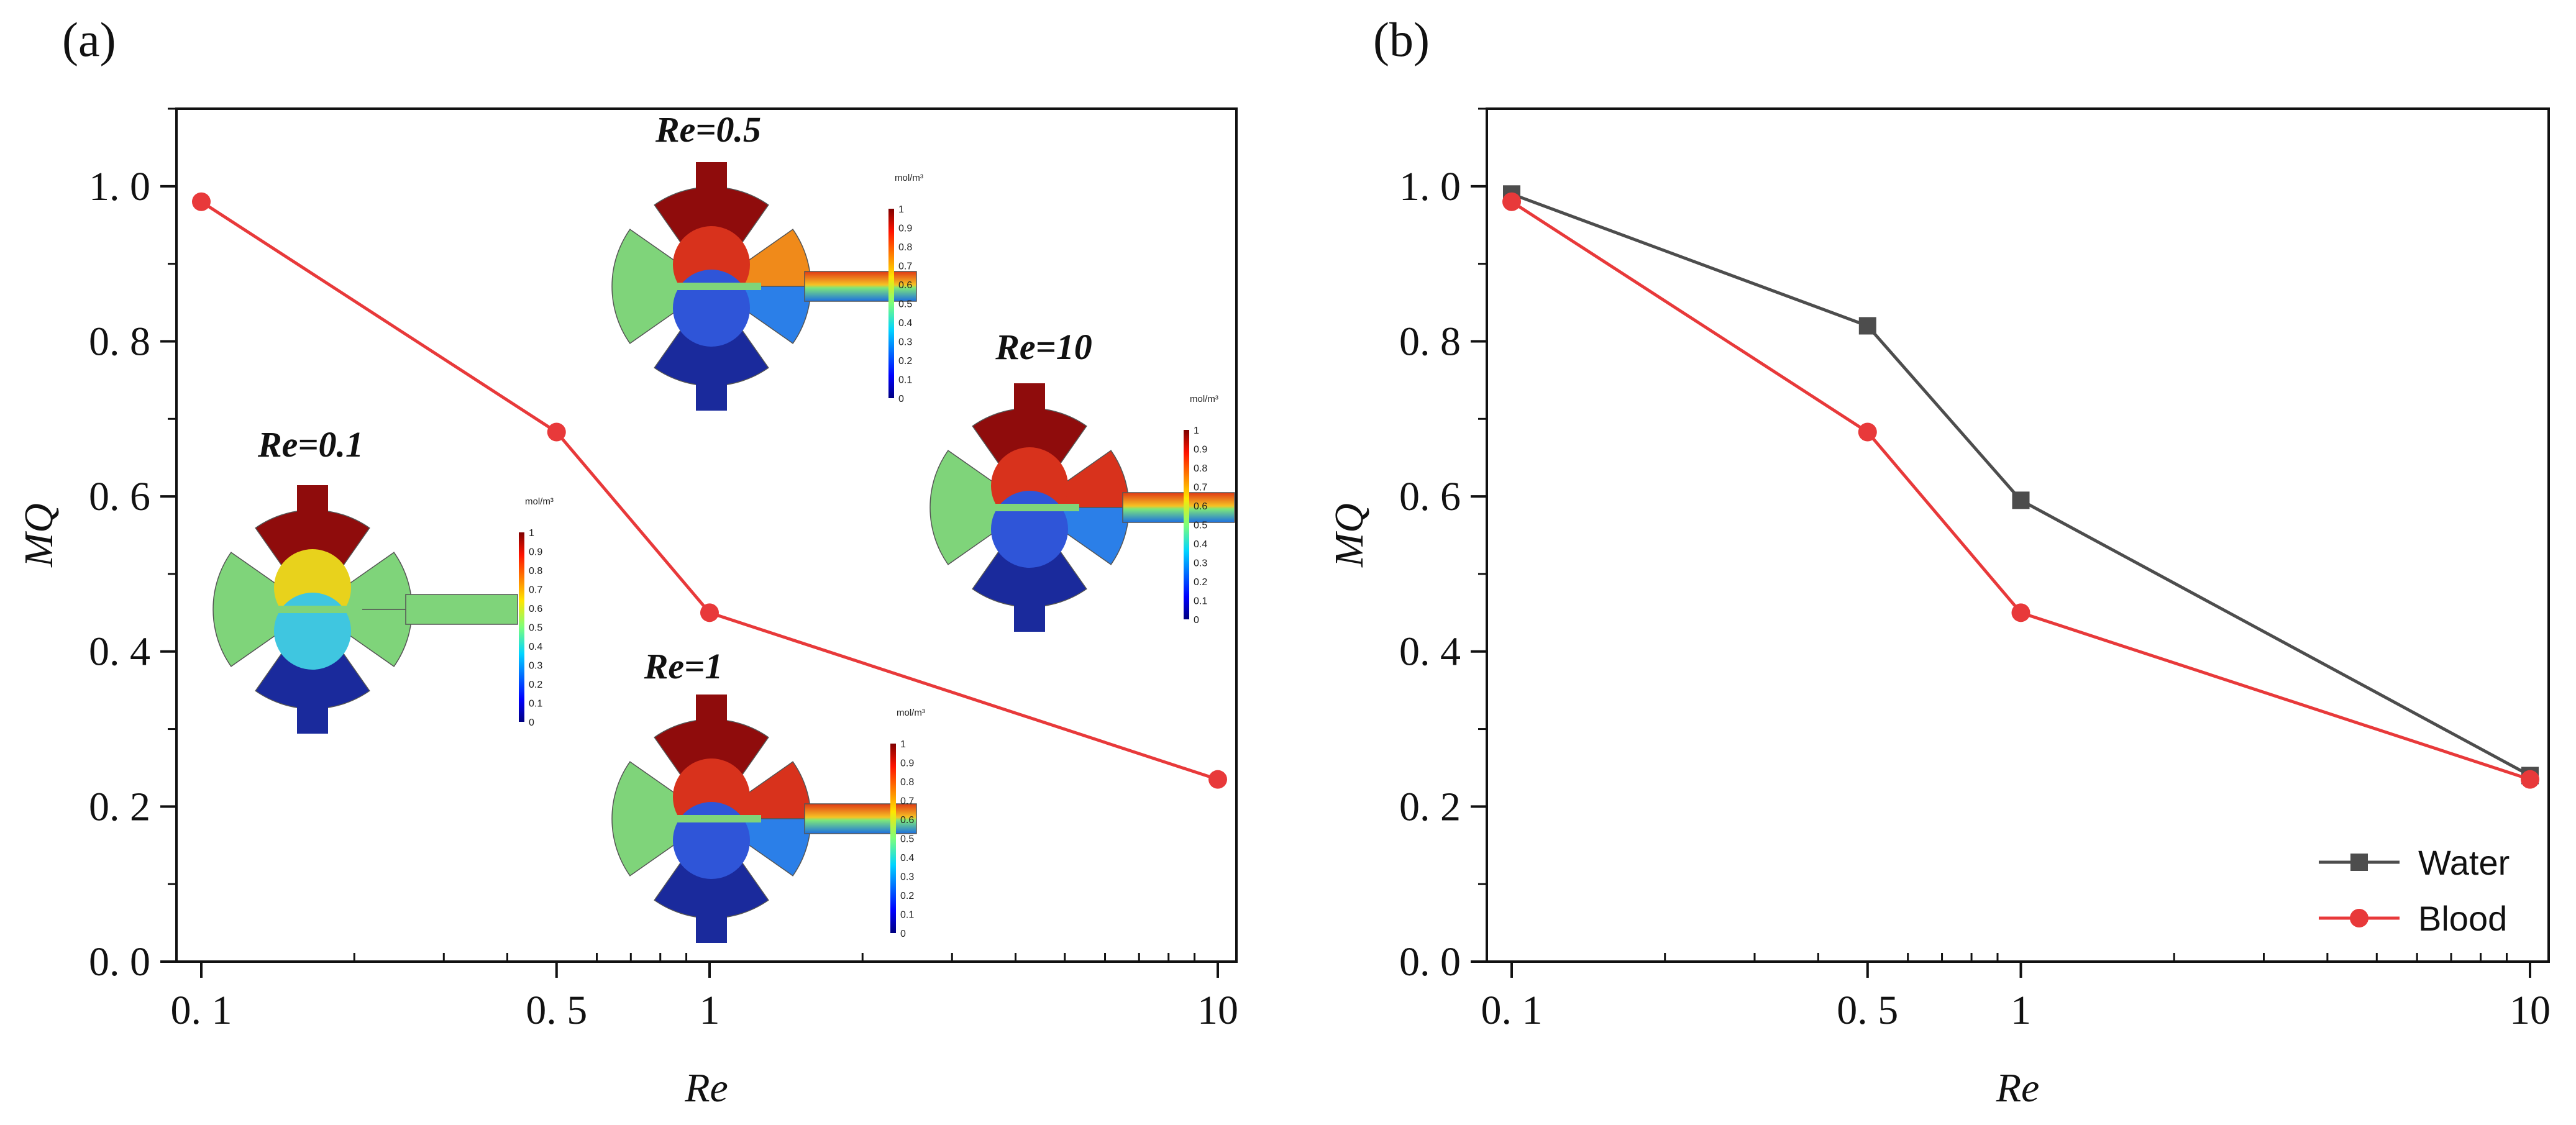 The height and width of the screenshot is (1125, 2576). Describe the element at coordinates (1401, 39) in the screenshot. I see `panel-b-label: (b)` at that location.